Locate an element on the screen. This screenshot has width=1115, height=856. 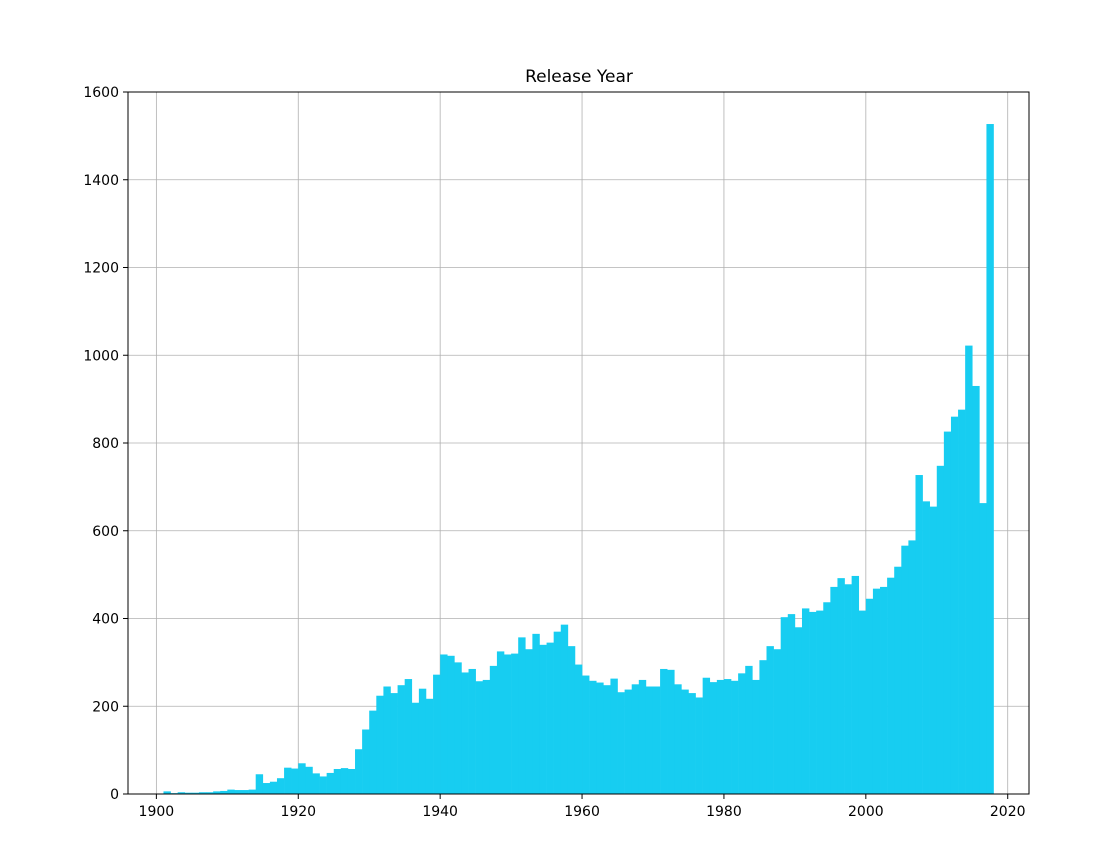
x-tick-label: 2000 is located at coordinates (866, 812).